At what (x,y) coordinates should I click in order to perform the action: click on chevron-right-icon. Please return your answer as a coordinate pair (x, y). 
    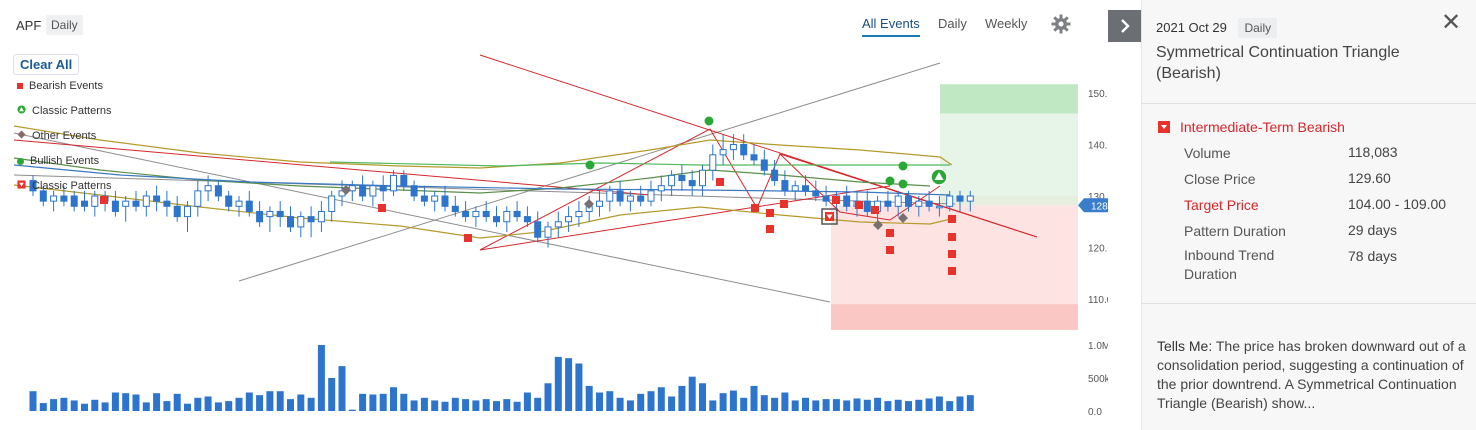
    Looking at the image, I should click on (1125, 26).